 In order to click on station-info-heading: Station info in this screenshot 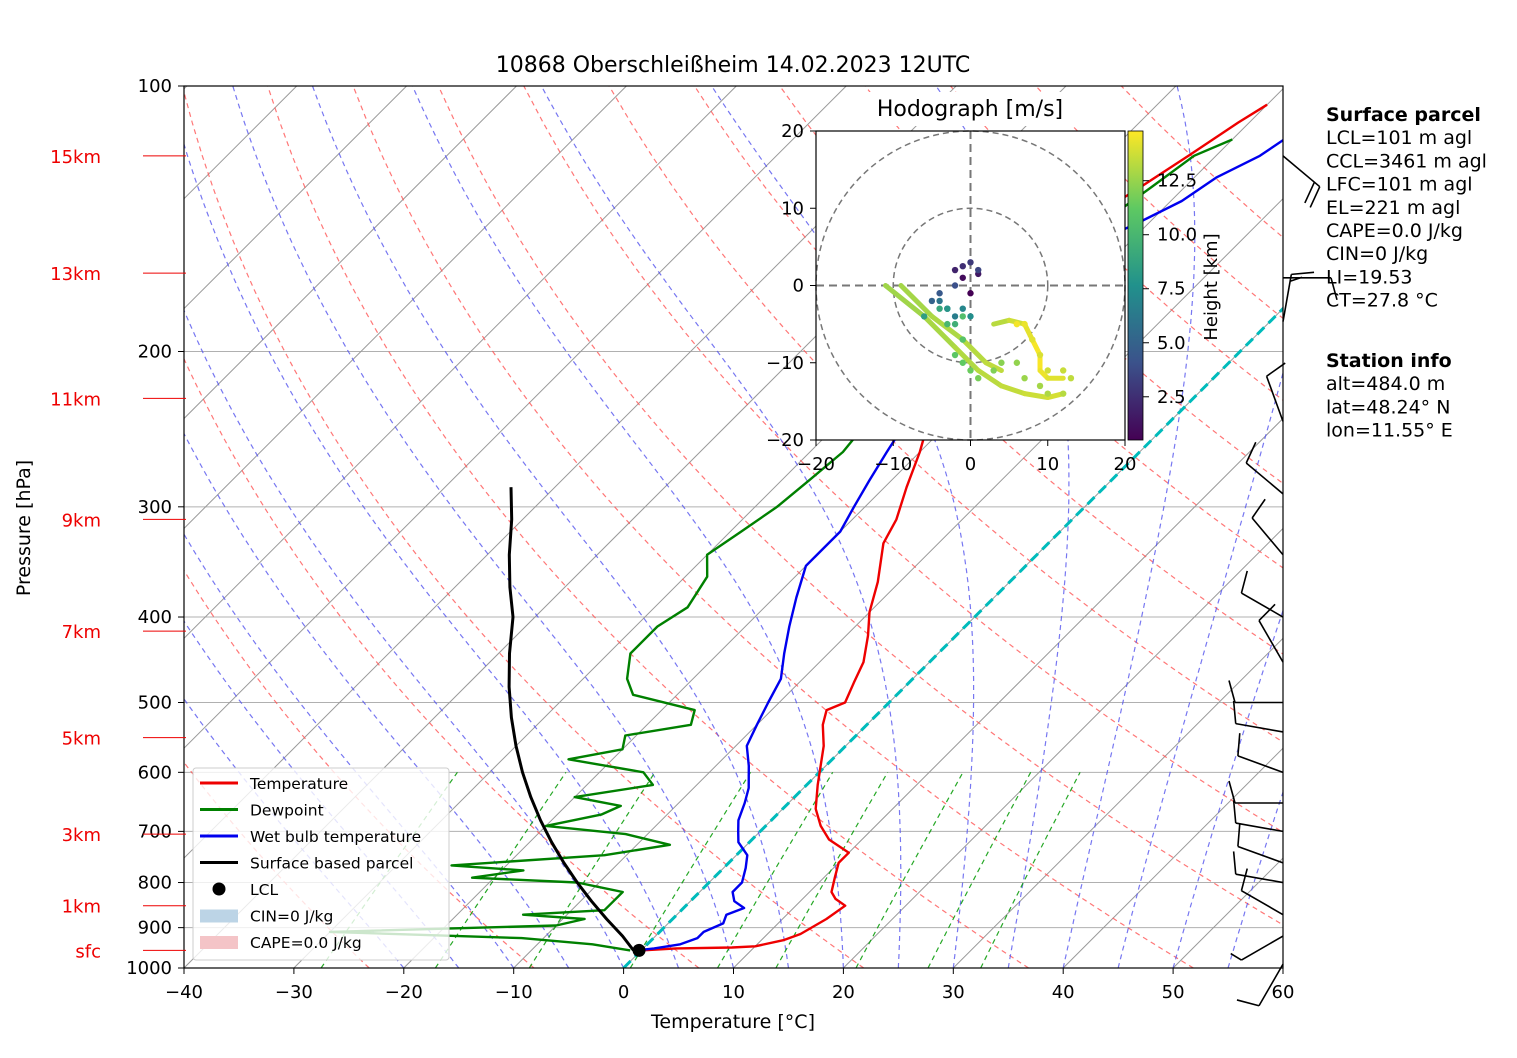, I will do `click(1389, 361)`.